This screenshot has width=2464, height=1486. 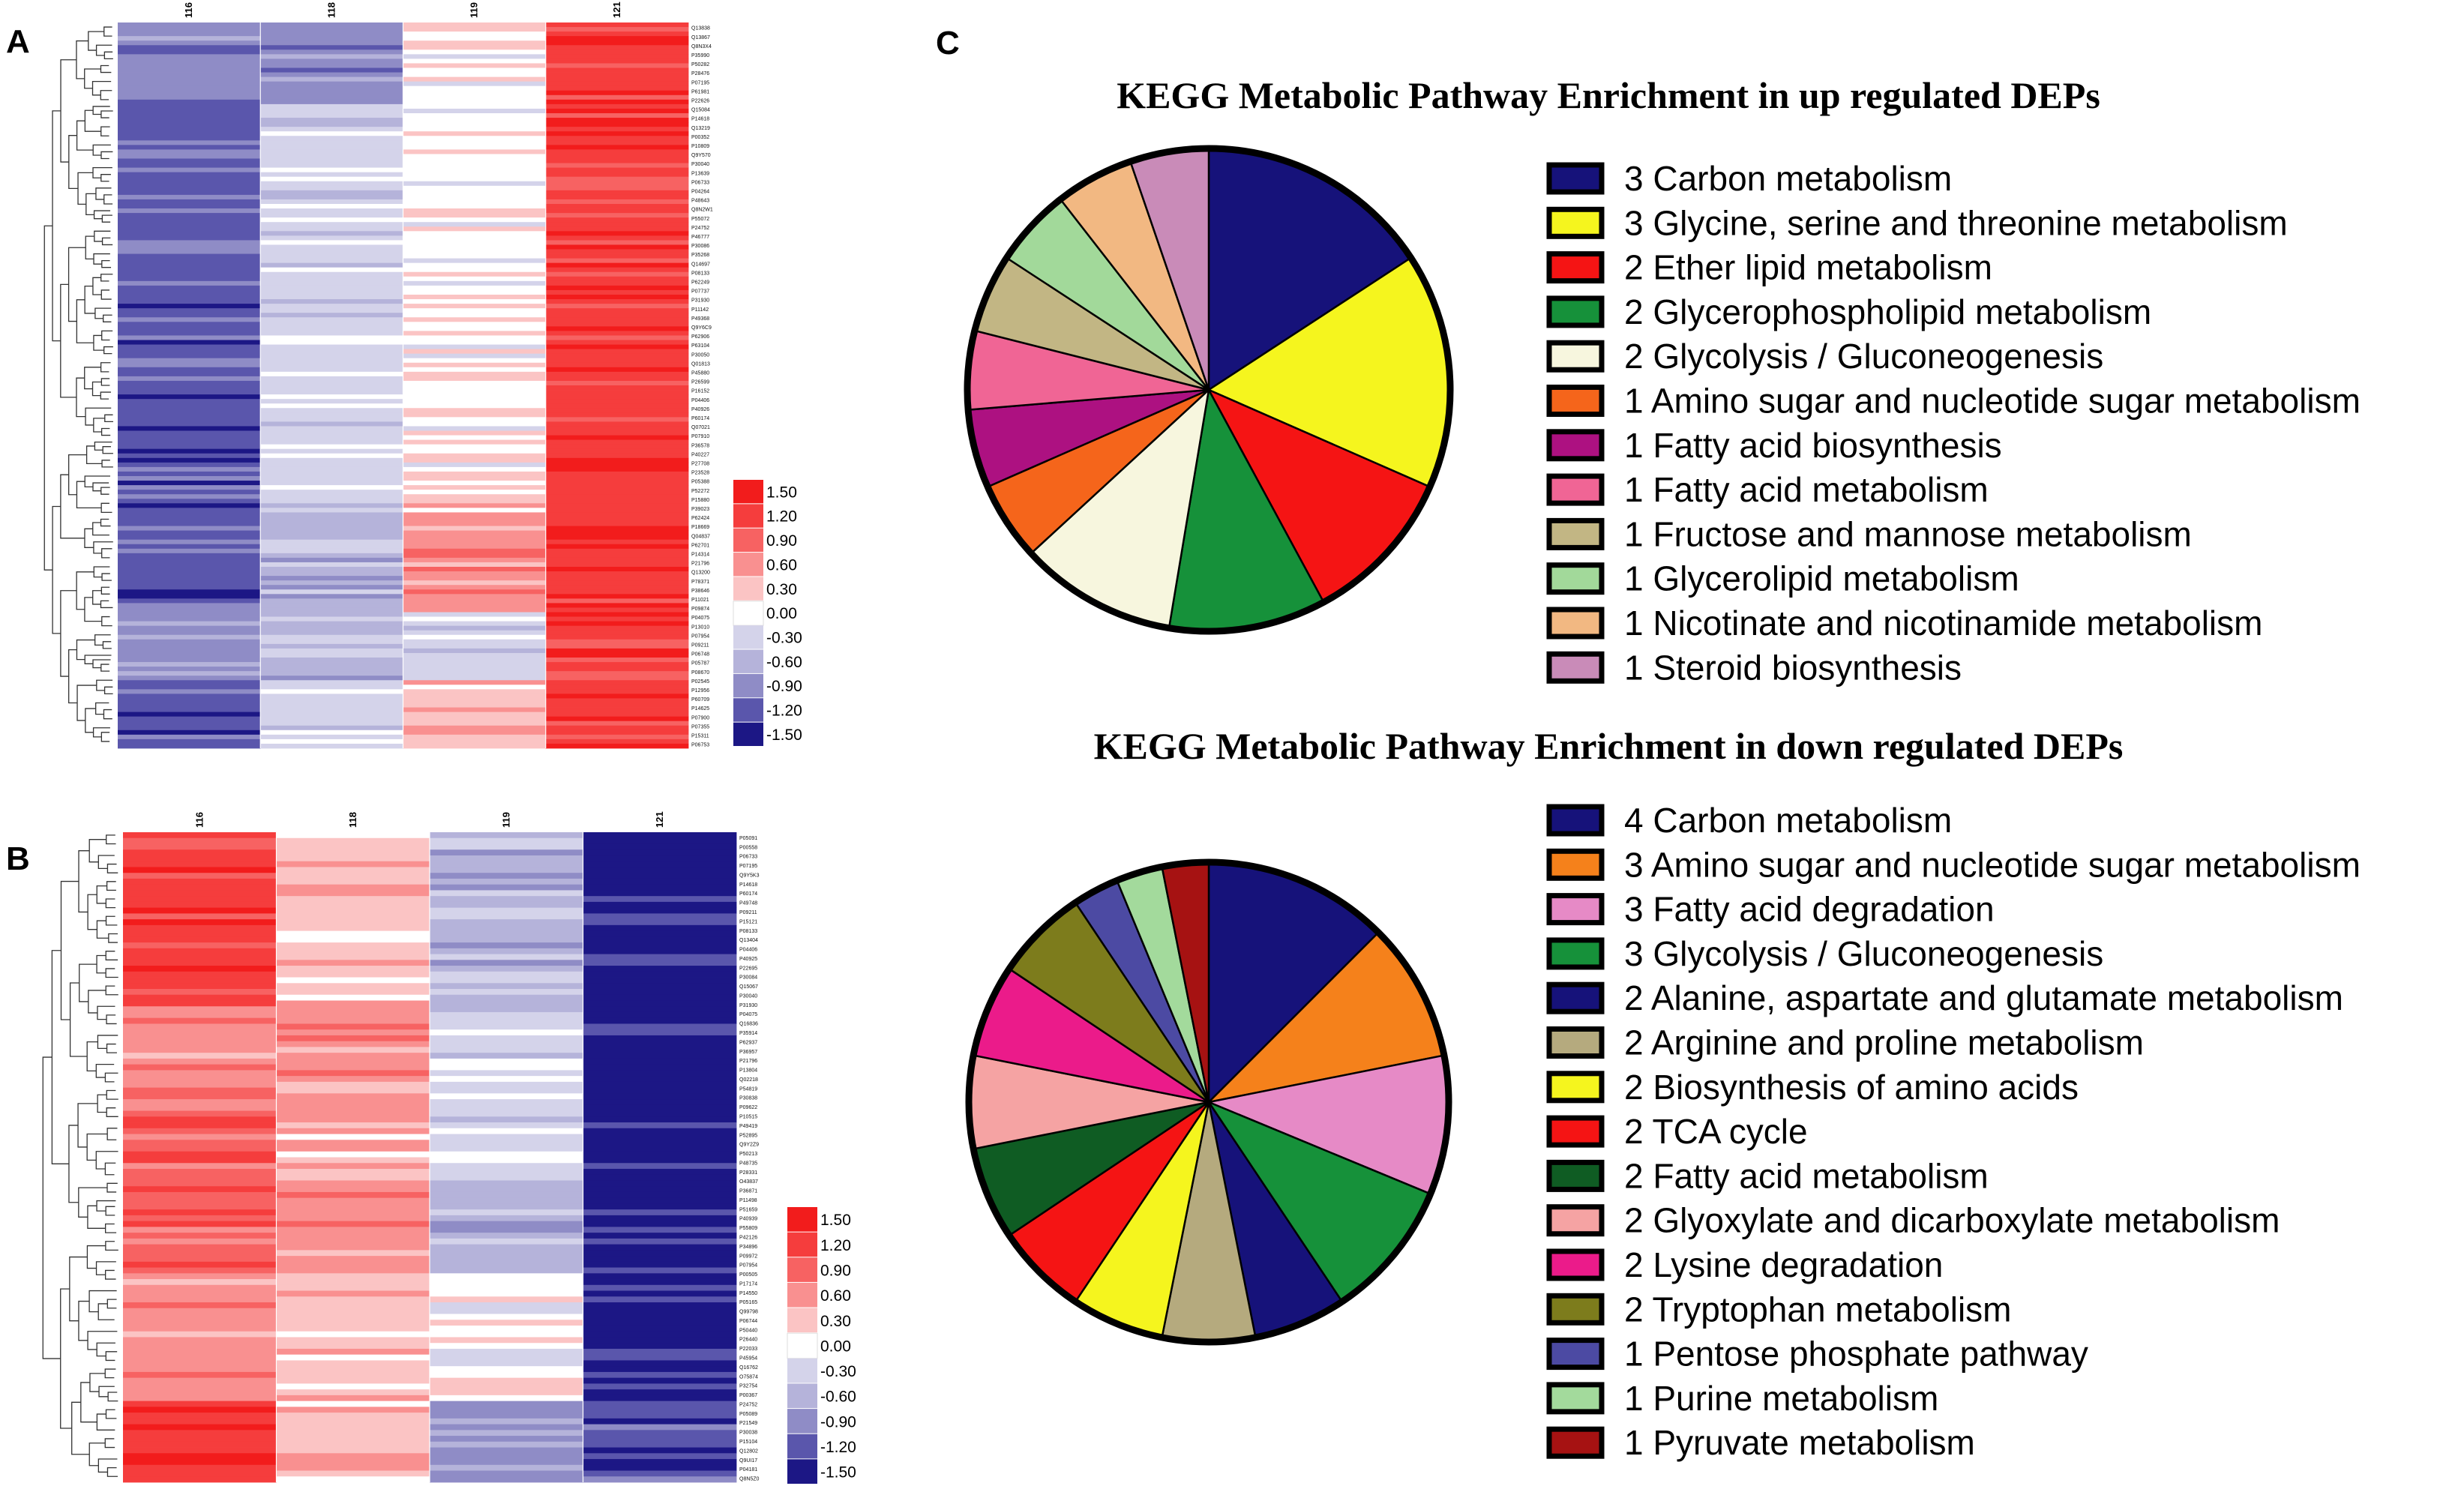 What do you see at coordinates (80, 1155) in the screenshot?
I see `heatmap-b-dendrogram` at bounding box center [80, 1155].